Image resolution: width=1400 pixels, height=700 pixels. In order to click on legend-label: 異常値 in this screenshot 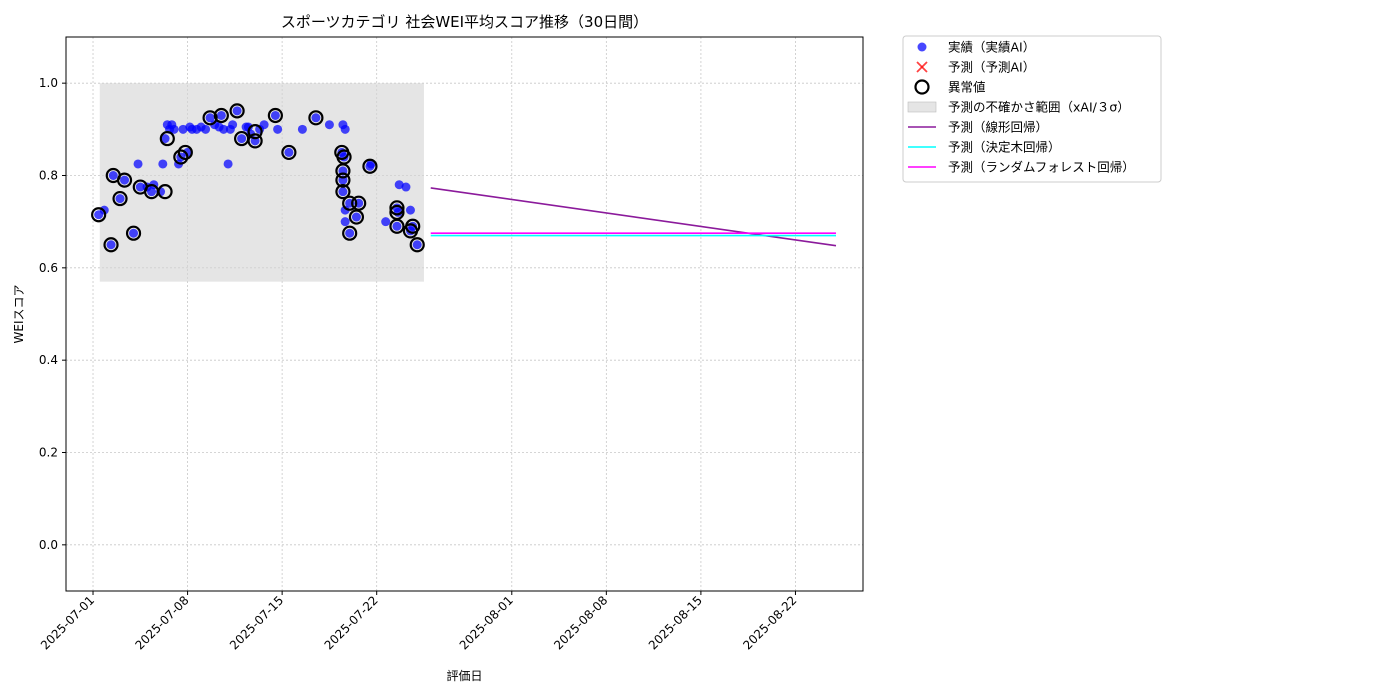, I will do `click(967, 87)`.